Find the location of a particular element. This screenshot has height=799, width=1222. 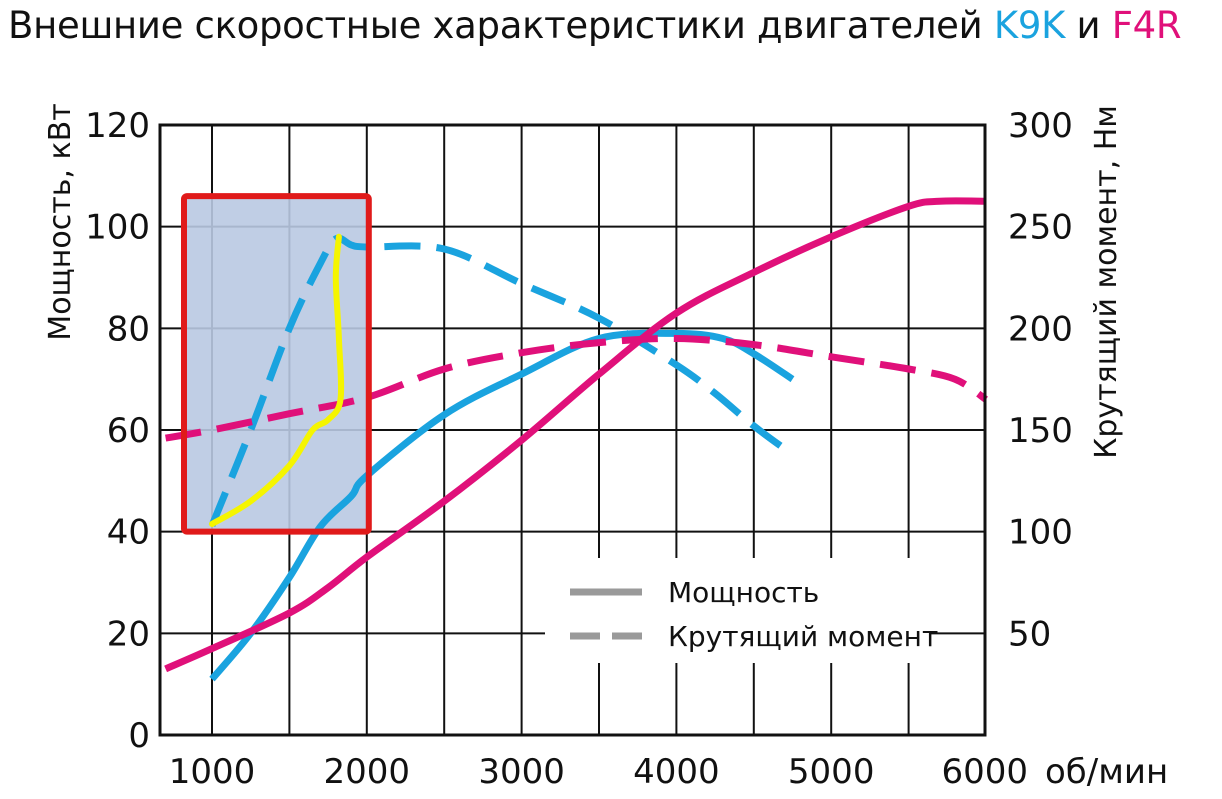

x-axis-label: об/мин is located at coordinates (1106, 772).